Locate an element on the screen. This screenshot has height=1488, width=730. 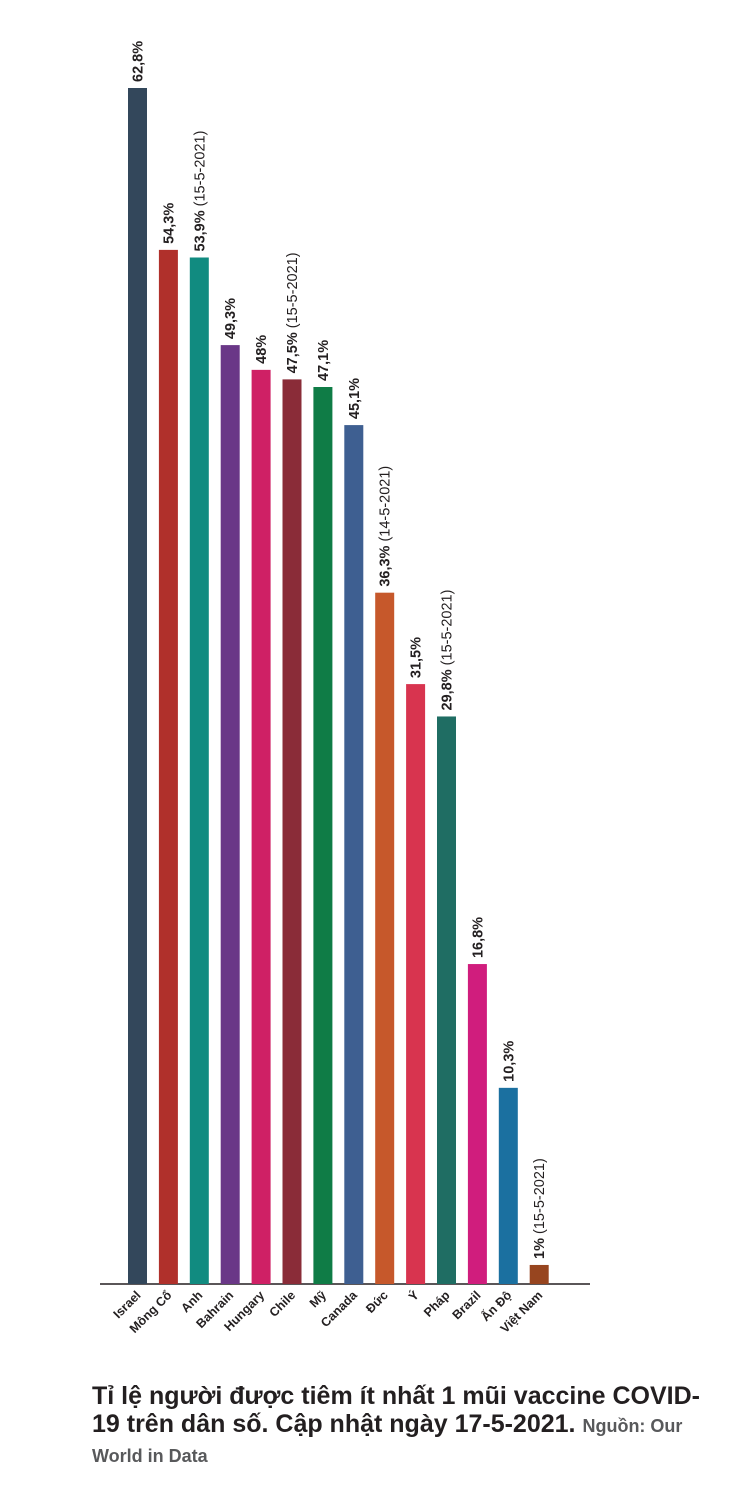
value-label-8: 45,1% is located at coordinates (355, 398).